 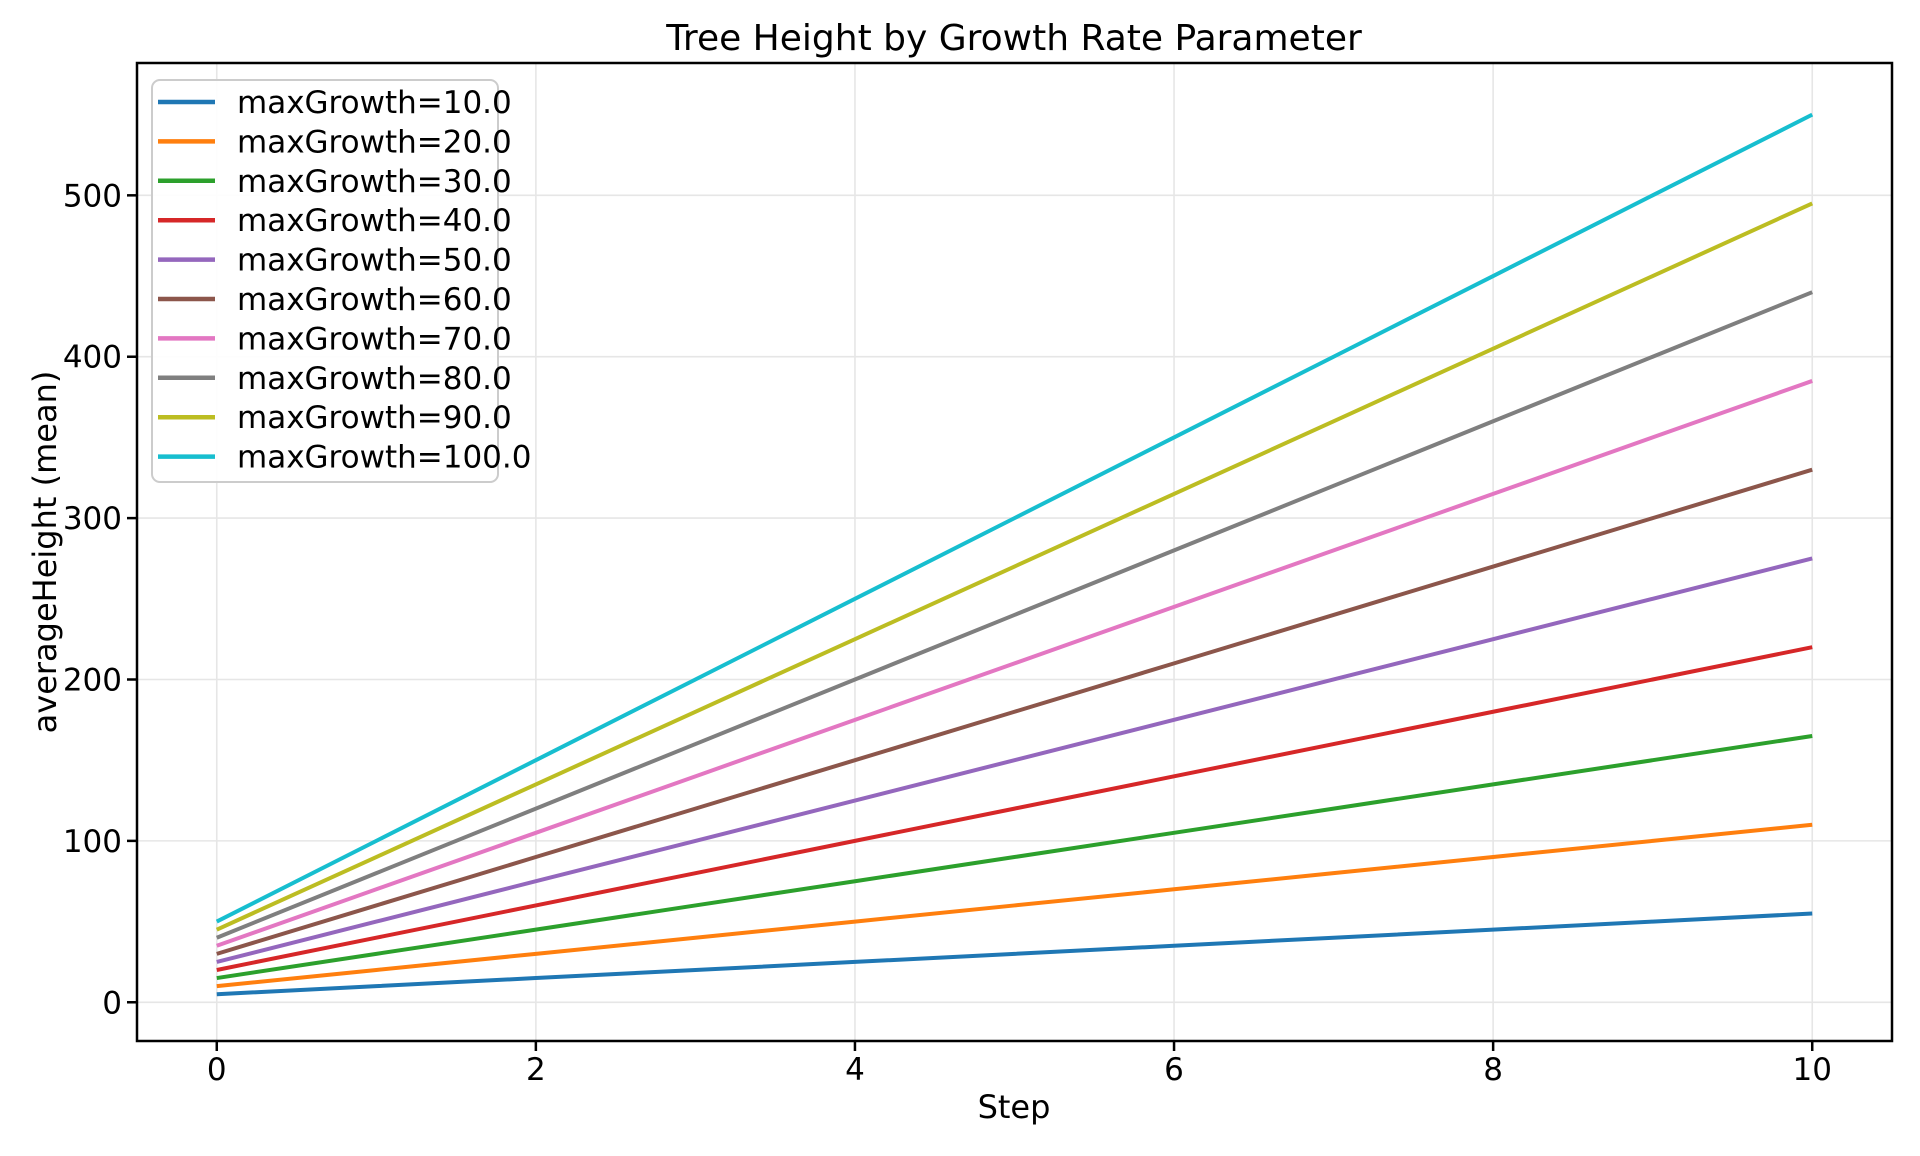 I want to click on legend-label: maxGrowth=80.0, so click(x=374, y=379).